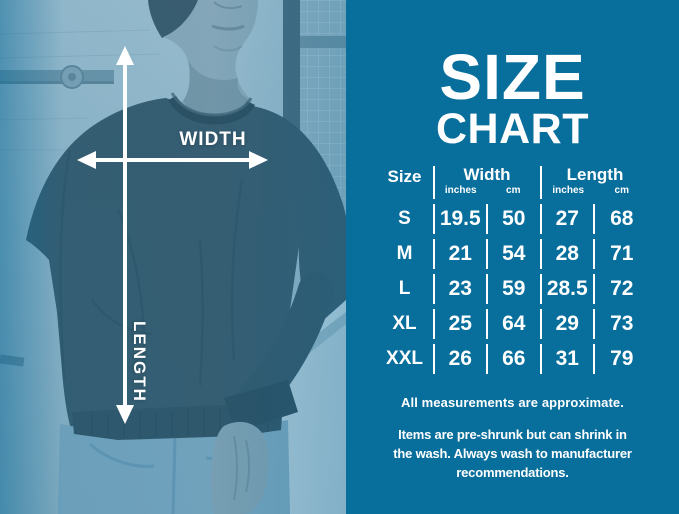 This screenshot has height=514, width=679. I want to click on cell-width-cm: 66, so click(515, 359).